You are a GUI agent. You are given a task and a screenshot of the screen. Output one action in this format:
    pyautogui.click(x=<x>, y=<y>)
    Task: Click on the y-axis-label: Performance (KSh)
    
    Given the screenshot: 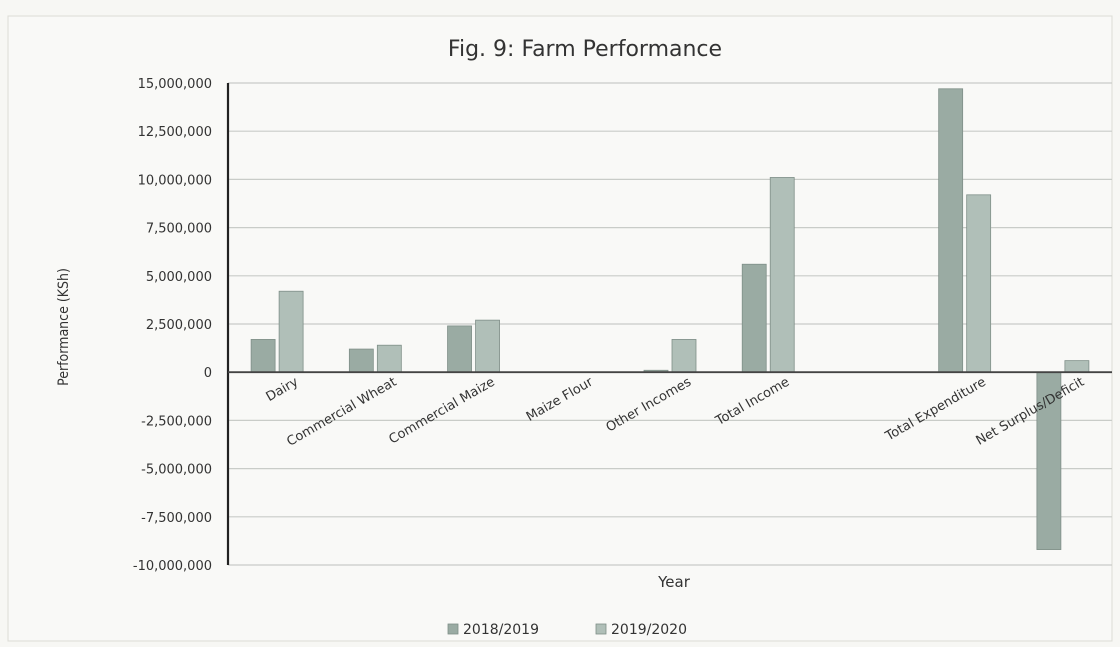 What is the action you would take?
    pyautogui.click(x=64, y=327)
    